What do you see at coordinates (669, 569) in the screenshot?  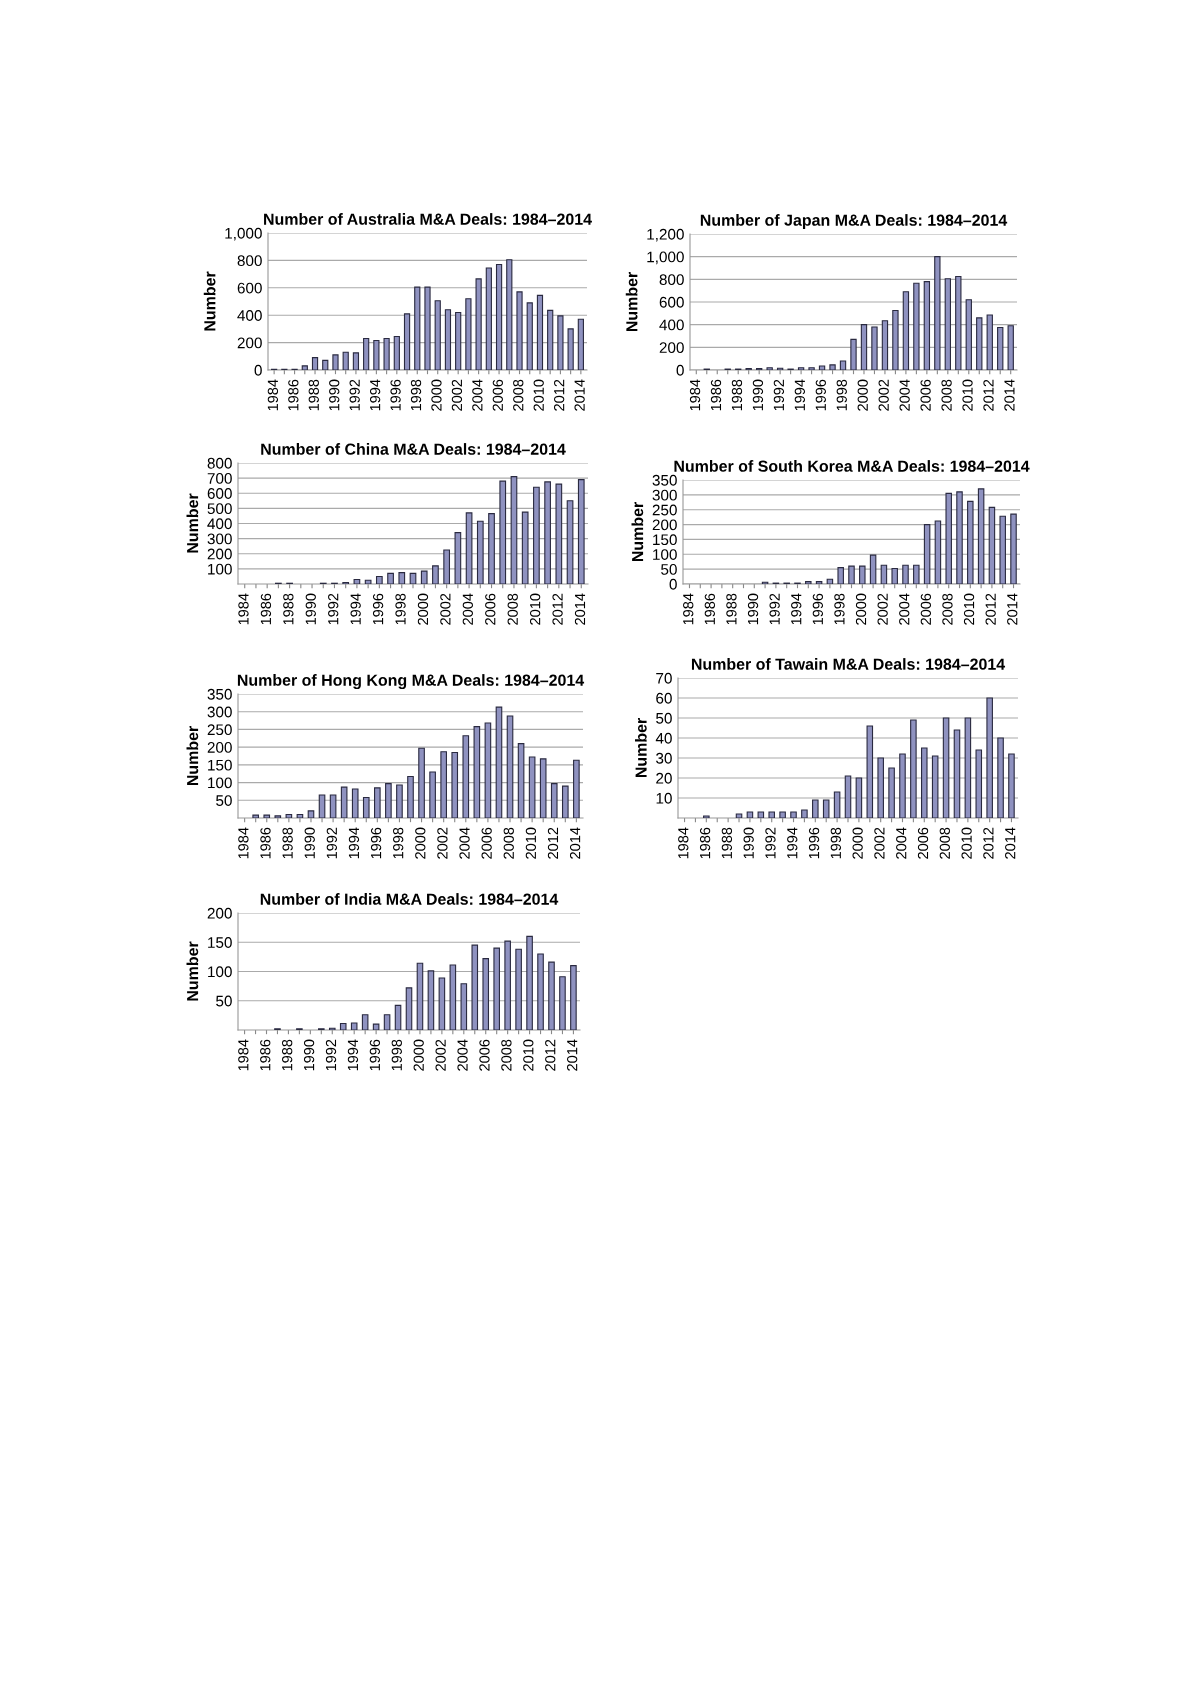 I see `y-tick-label: 50` at bounding box center [669, 569].